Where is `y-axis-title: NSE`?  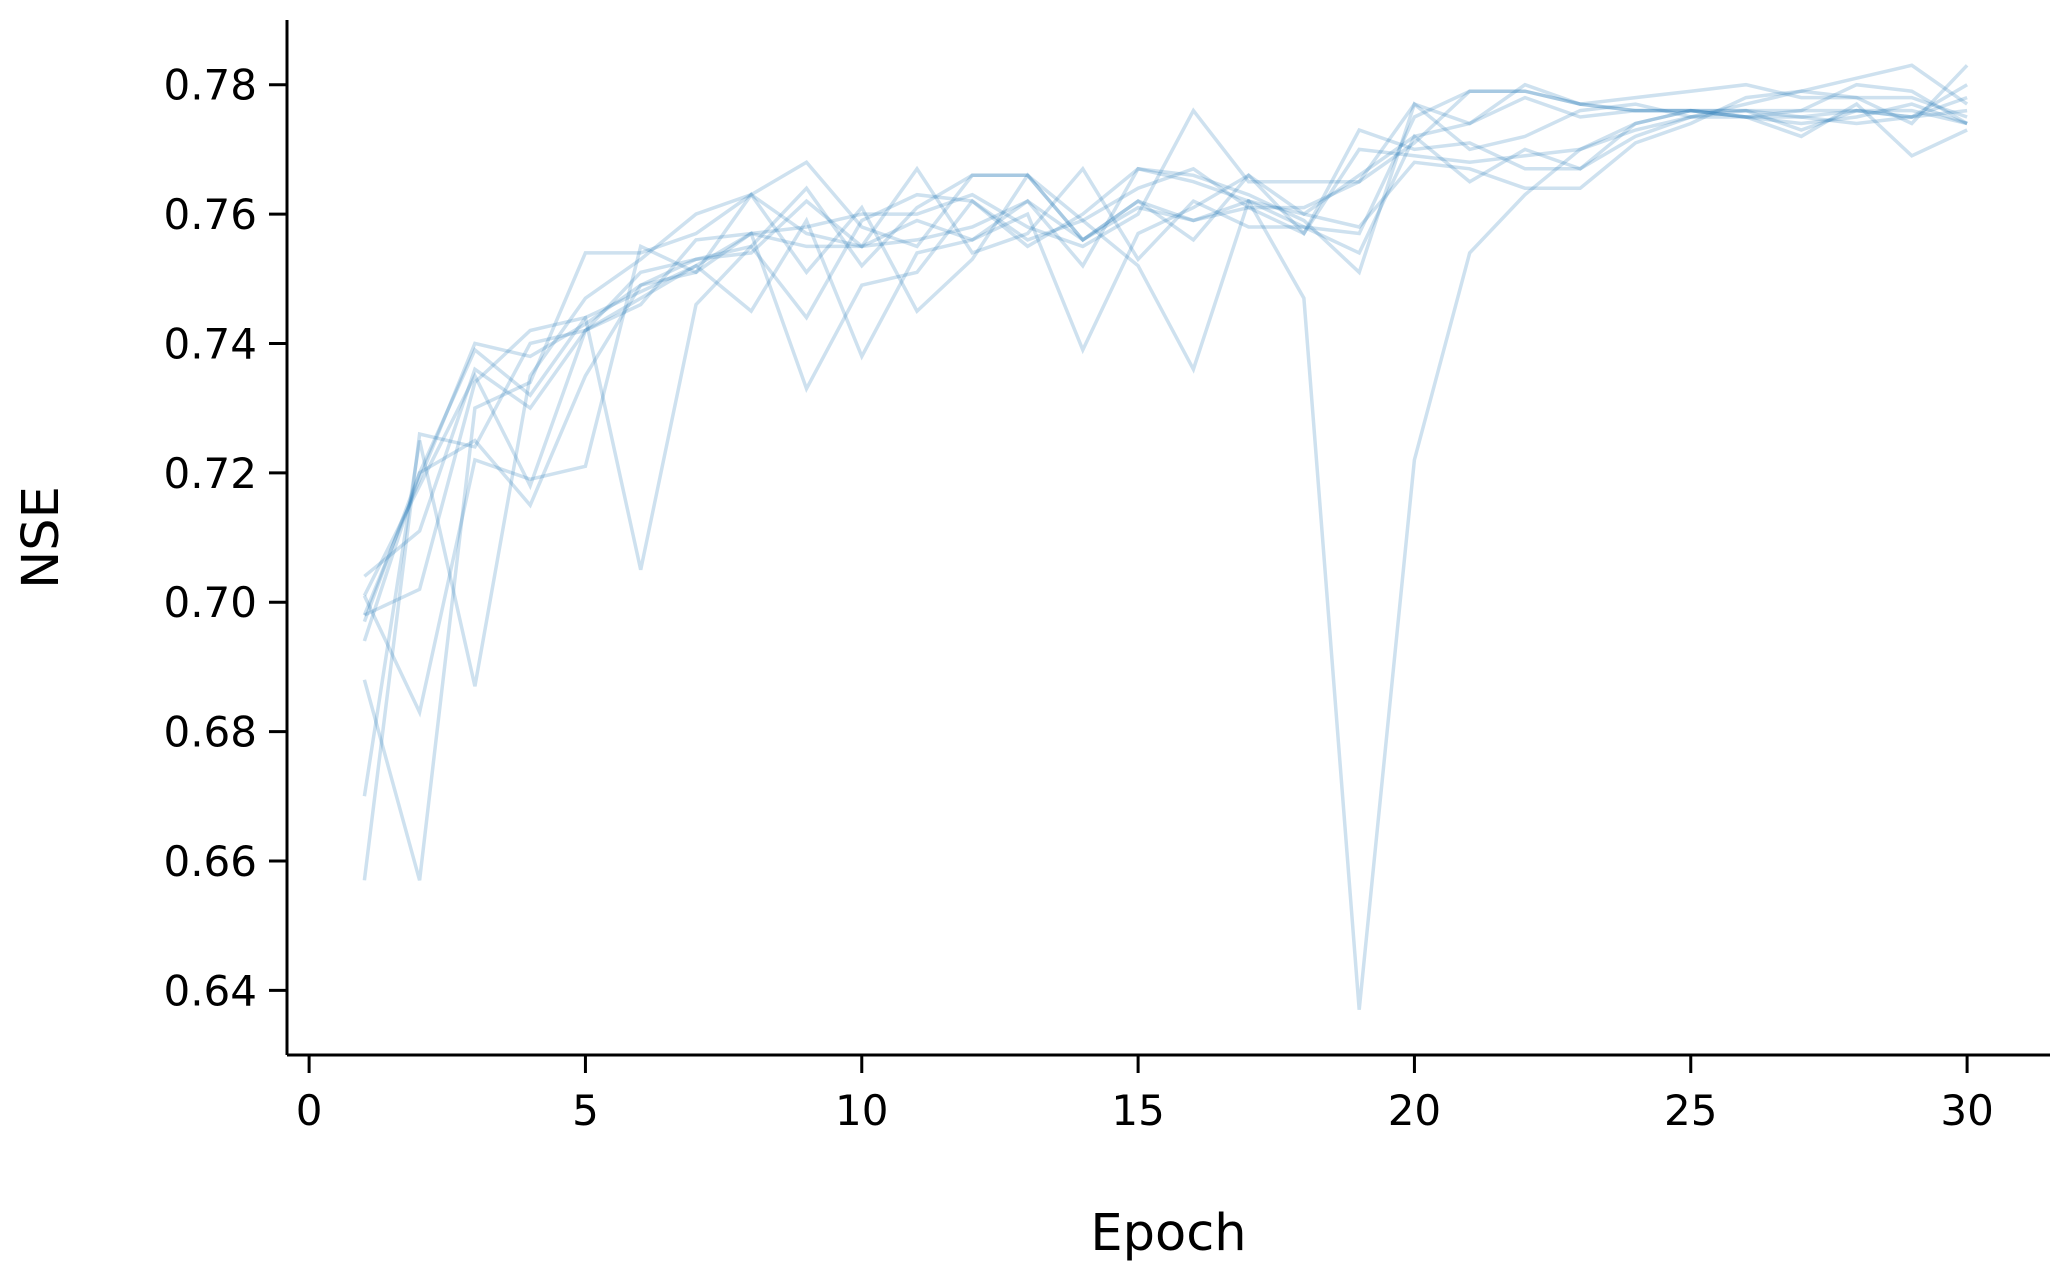 y-axis-title: NSE is located at coordinates (41, 537).